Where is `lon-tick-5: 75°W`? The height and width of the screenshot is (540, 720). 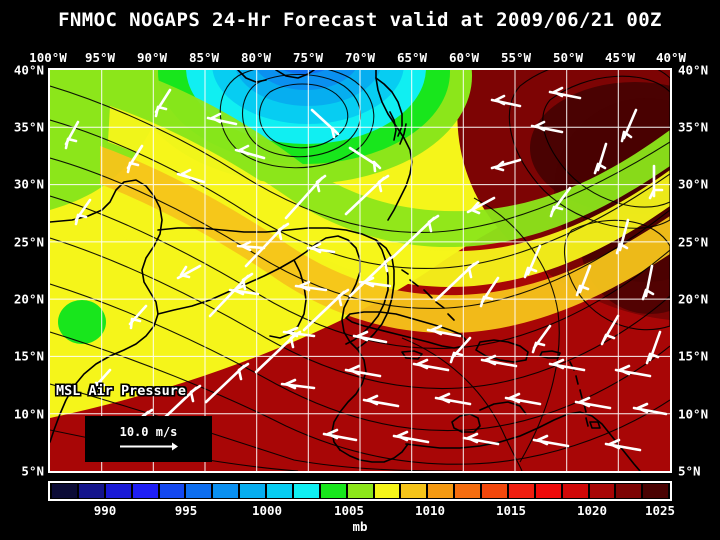 lon-tick-5: 75°W is located at coordinates (308, 57).